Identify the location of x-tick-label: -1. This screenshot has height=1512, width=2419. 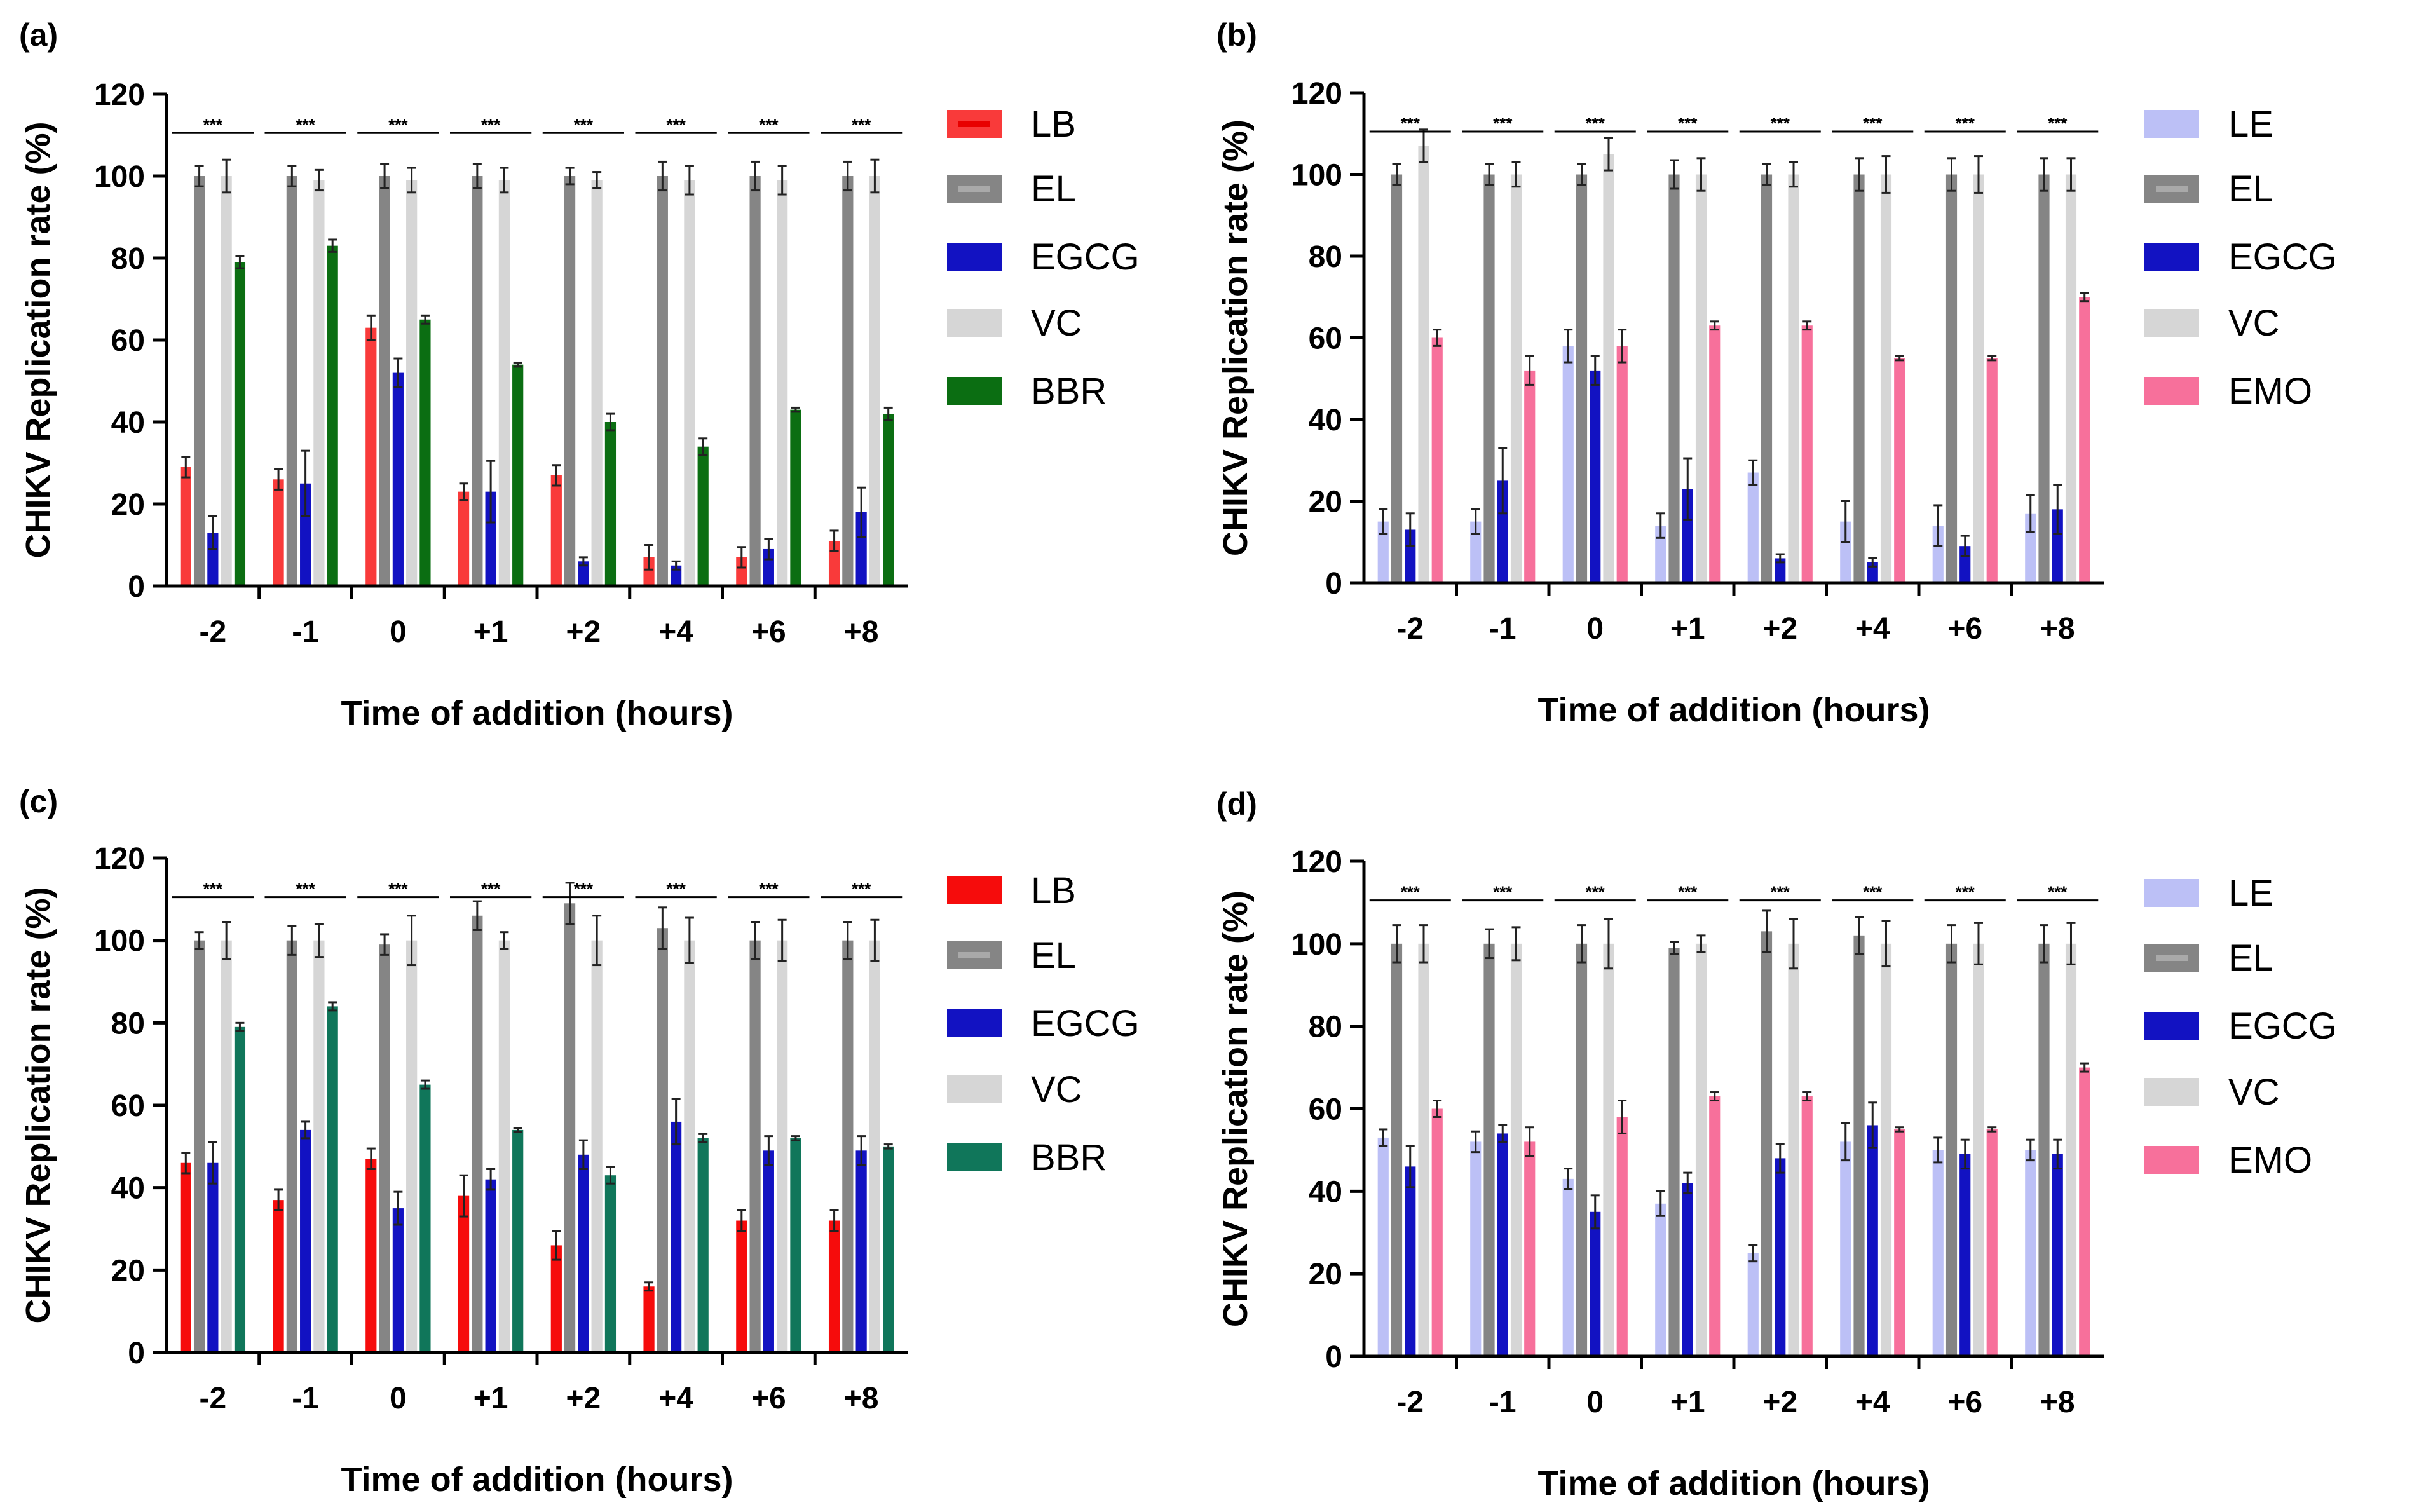
(1502, 629).